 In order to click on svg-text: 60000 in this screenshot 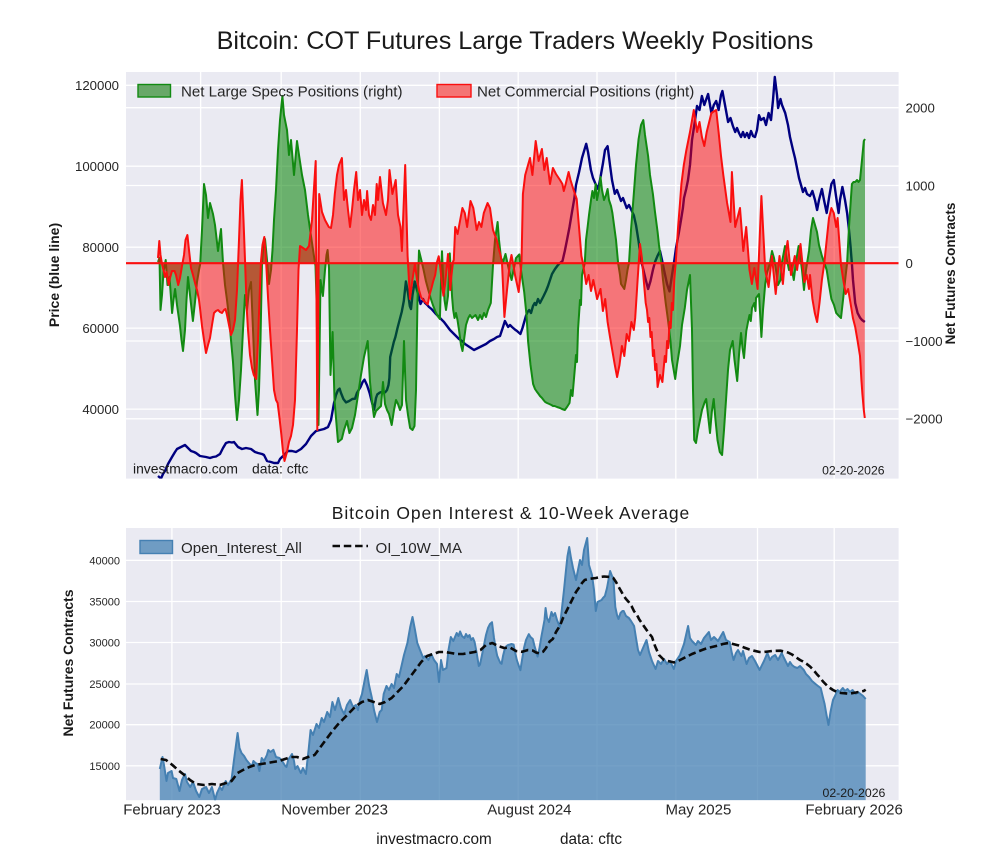, I will do `click(100, 328)`.